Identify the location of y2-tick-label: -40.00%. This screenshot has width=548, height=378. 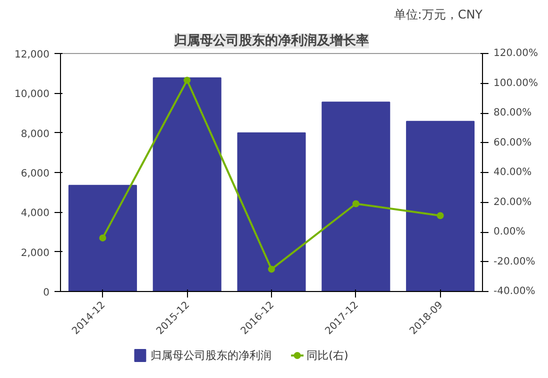
(515, 291).